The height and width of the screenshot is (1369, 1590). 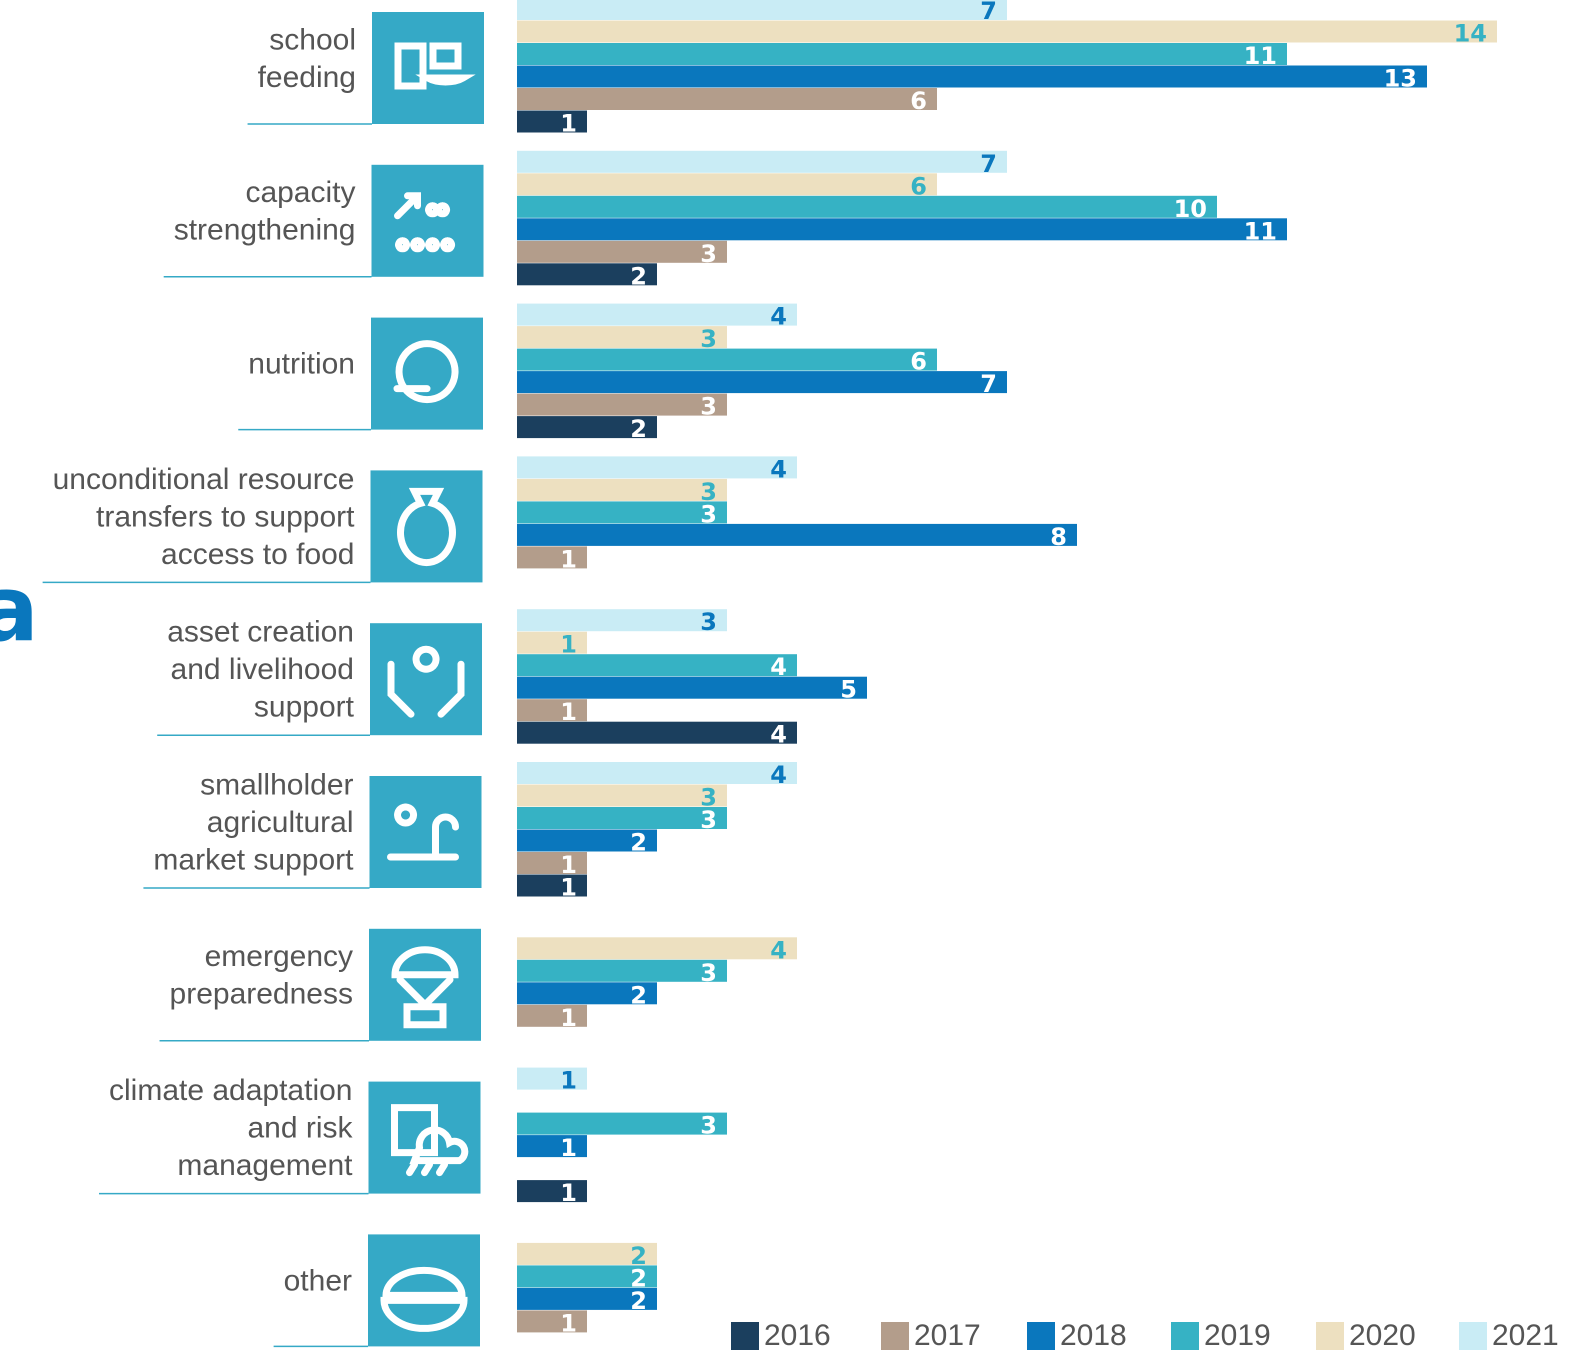 I want to click on legend-label: 2021, so click(x=1525, y=1335).